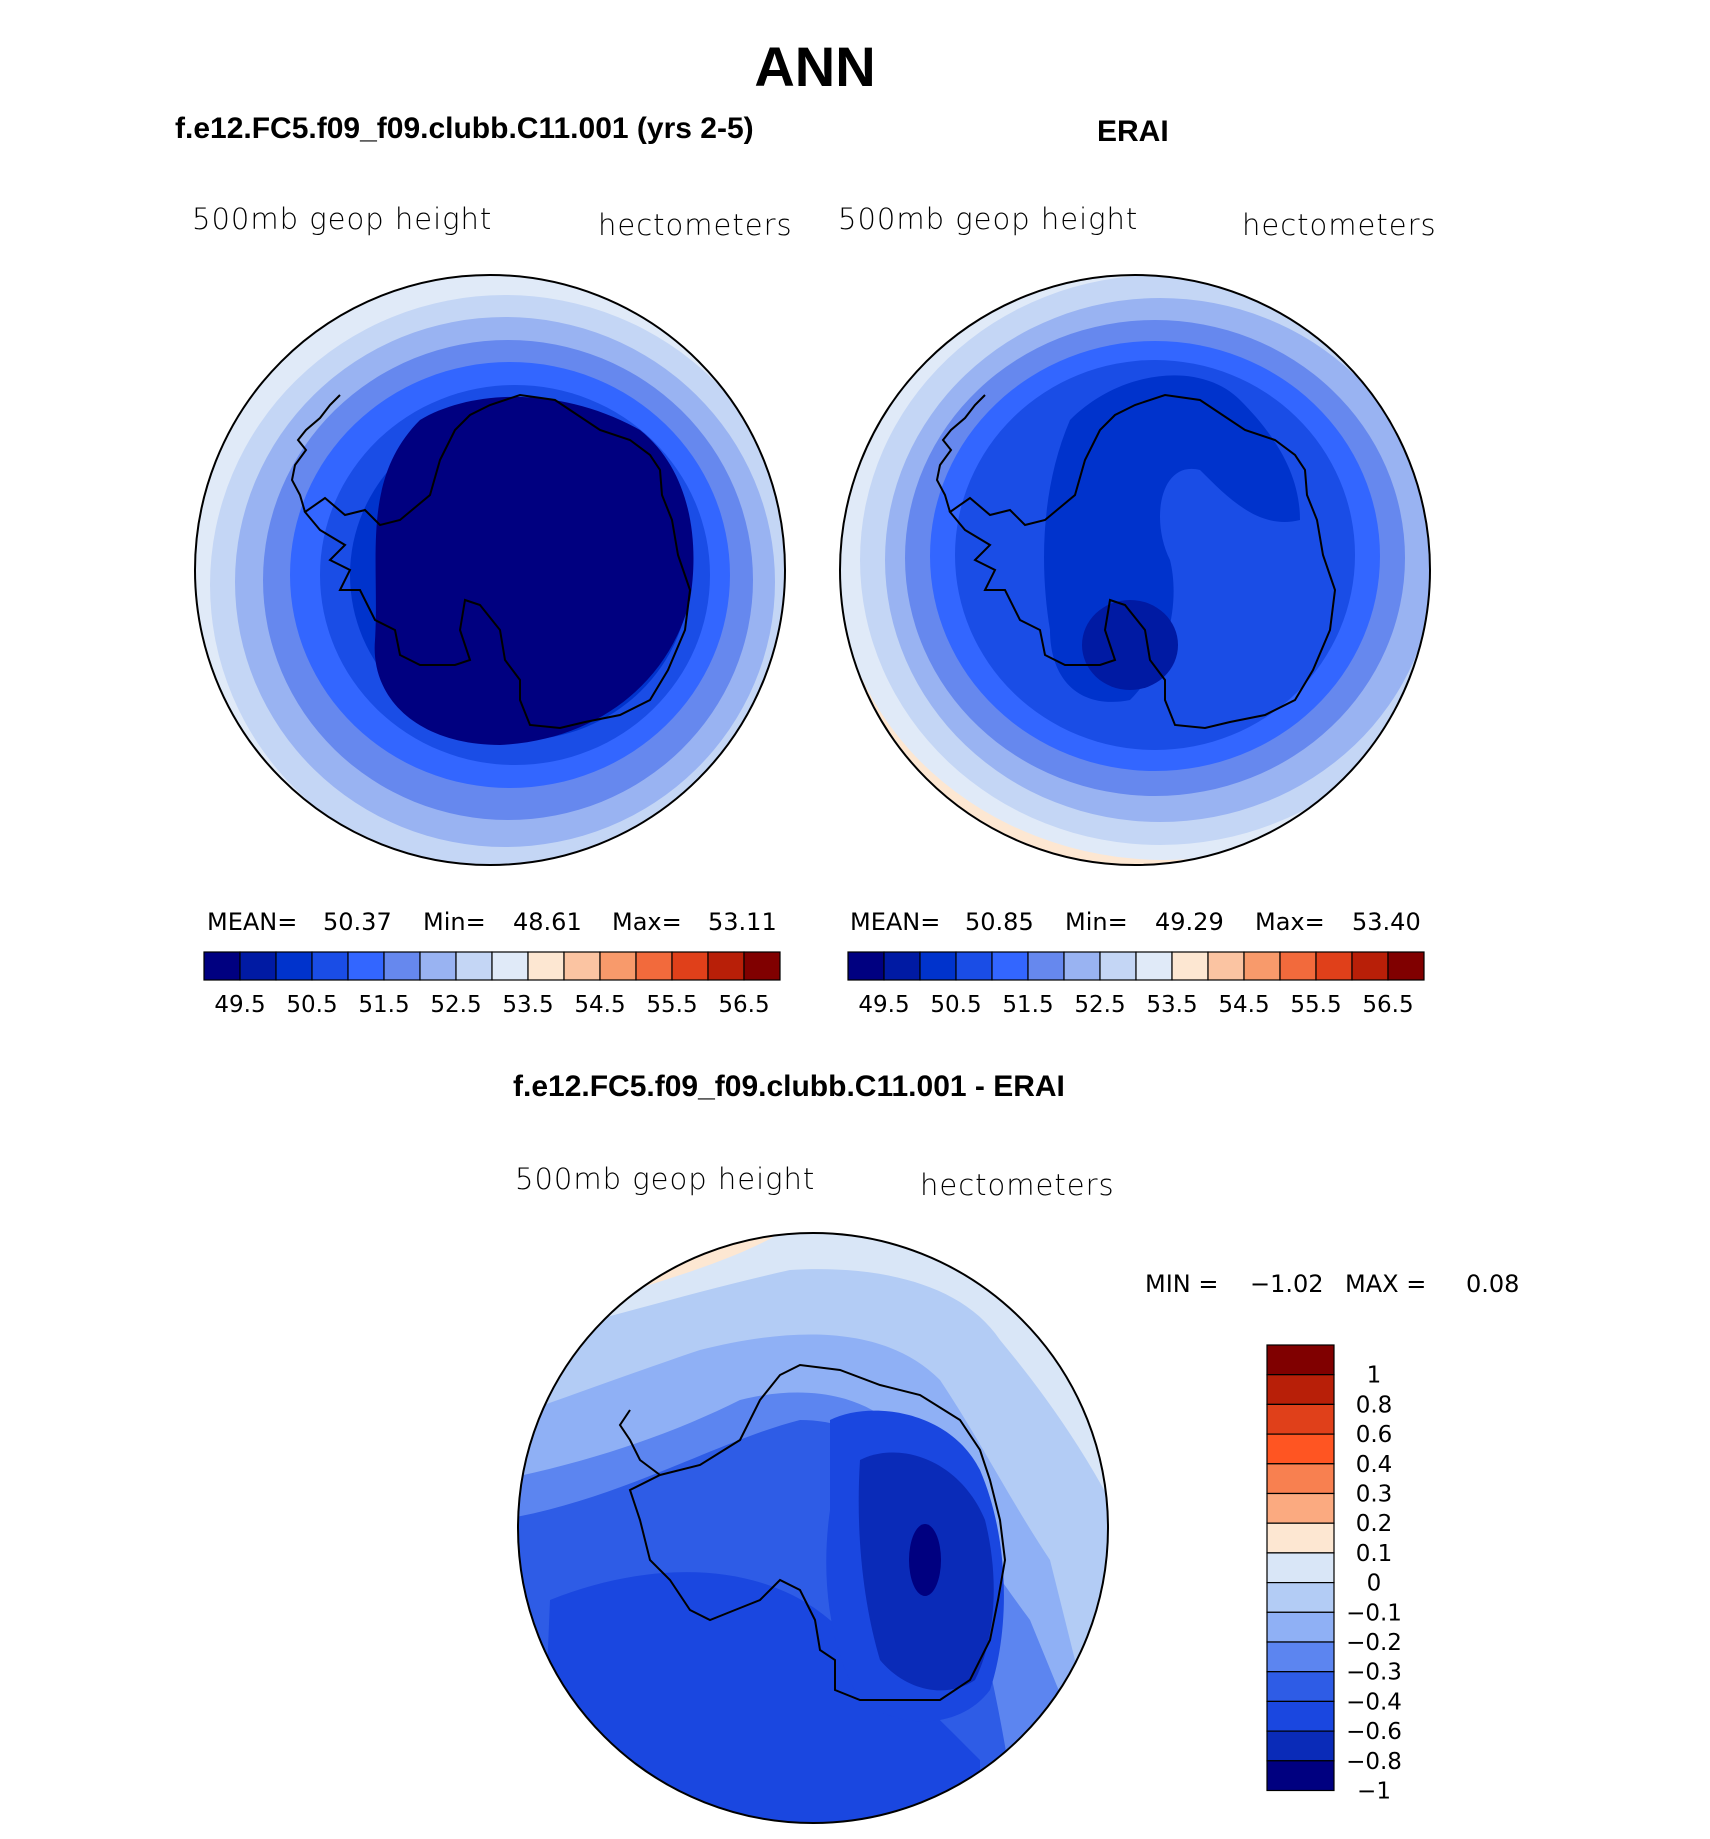 Image resolution: width=1710 pixels, height=1839 pixels. What do you see at coordinates (1099, 1005) in the screenshot?
I see `panel-2-colorbar-tick-label: 52.5` at bounding box center [1099, 1005].